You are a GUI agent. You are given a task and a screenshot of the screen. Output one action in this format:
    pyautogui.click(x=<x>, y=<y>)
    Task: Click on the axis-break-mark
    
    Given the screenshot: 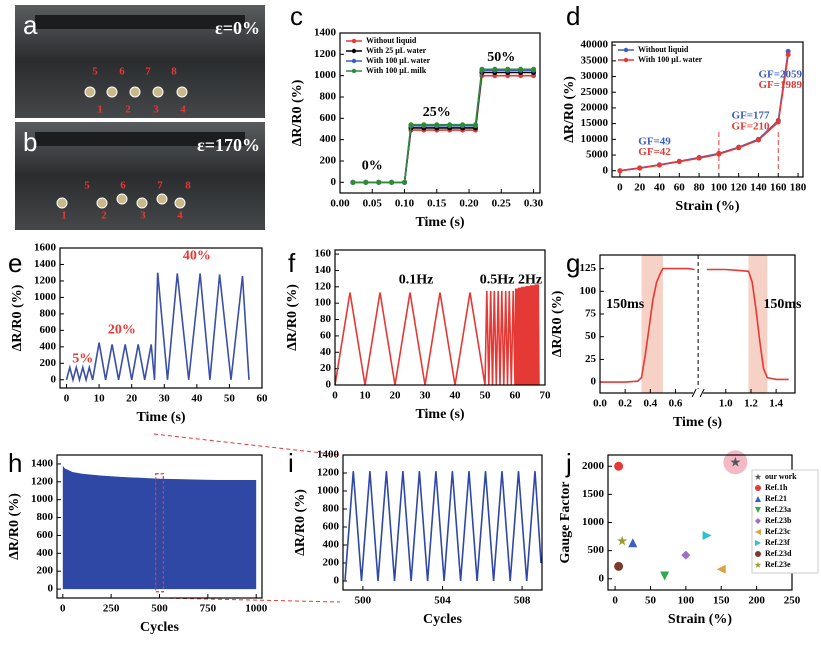 What is the action you would take?
    pyautogui.click(x=698, y=393)
    